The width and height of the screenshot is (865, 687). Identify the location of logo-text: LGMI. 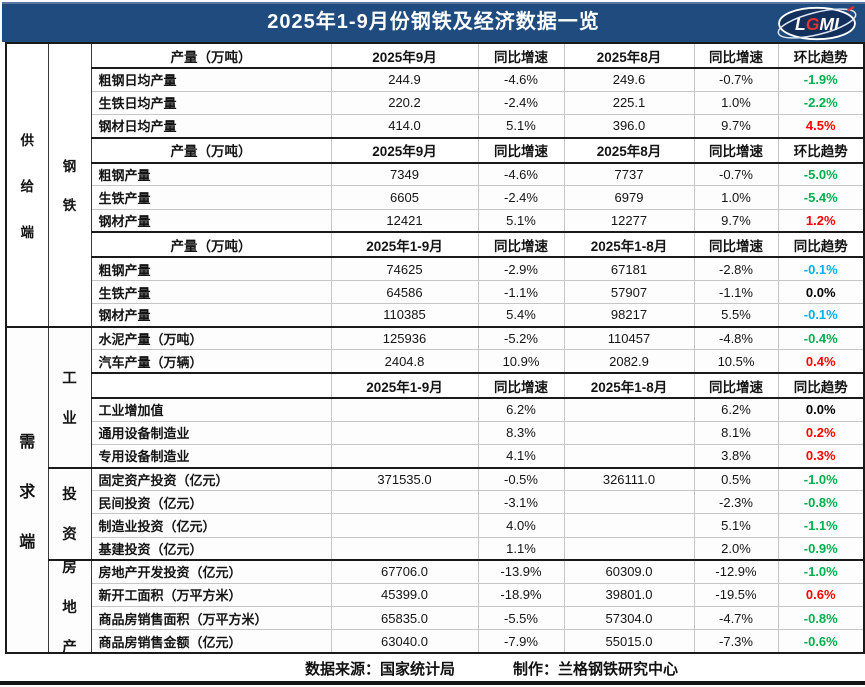
(817, 24).